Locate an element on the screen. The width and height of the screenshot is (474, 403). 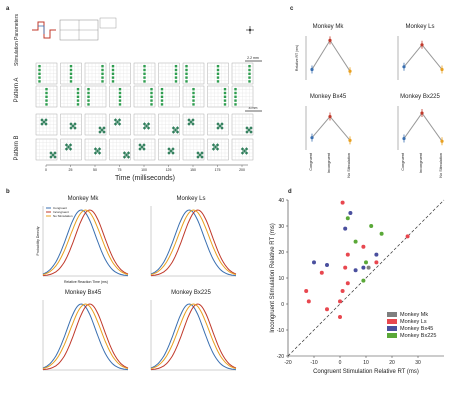
density-legend-label: Incongruent is located at coordinates (61, 212).